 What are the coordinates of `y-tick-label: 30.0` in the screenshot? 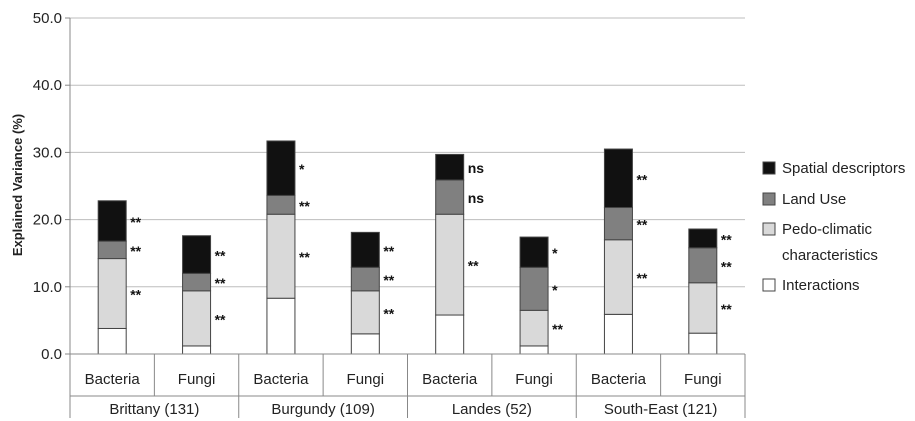 It's located at (47, 152).